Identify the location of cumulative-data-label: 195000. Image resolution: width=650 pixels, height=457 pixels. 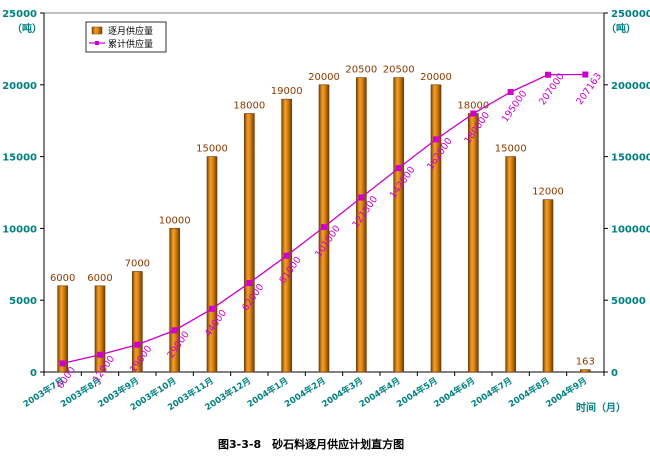
(515, 107).